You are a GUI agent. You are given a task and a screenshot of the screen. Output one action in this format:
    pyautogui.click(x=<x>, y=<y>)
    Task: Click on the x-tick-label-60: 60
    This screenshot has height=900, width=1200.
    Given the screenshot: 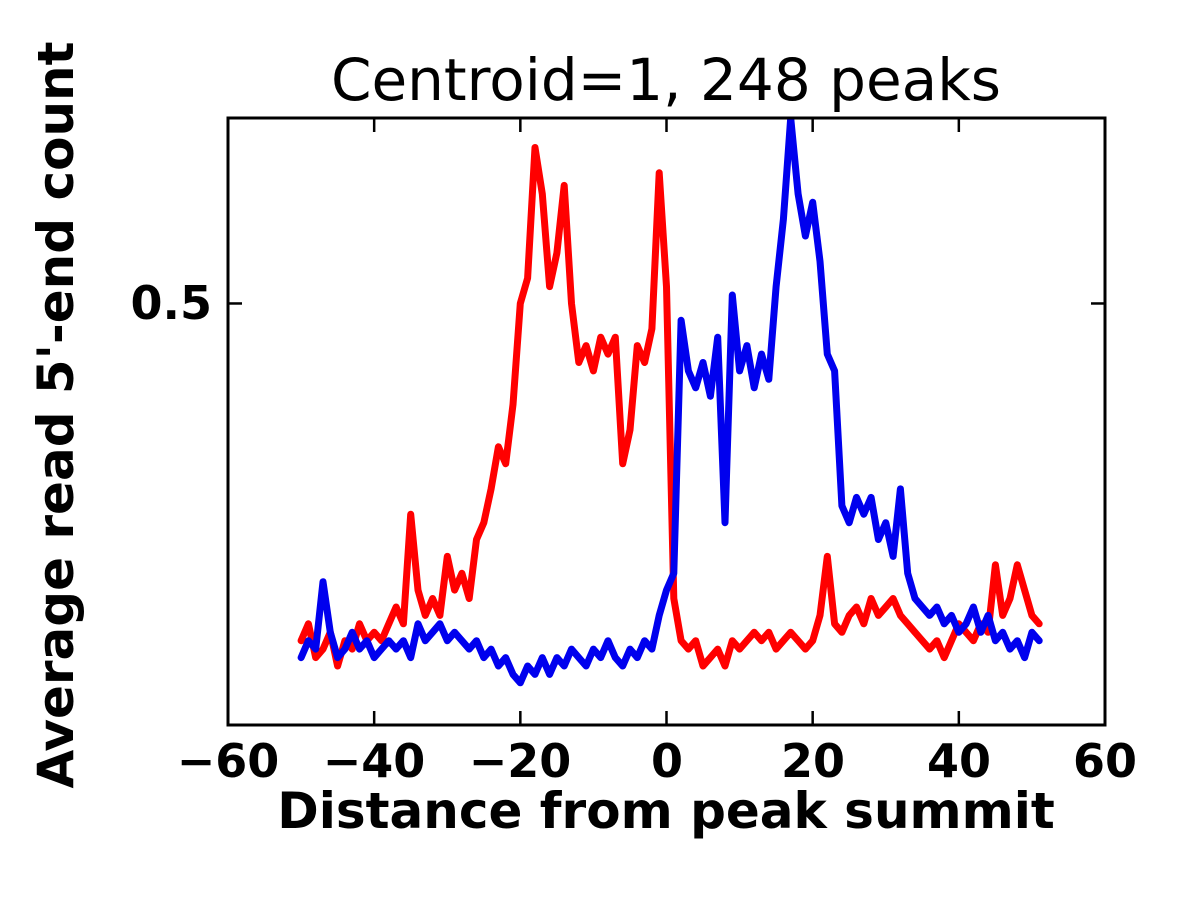 What is the action you would take?
    pyautogui.click(x=1105, y=761)
    